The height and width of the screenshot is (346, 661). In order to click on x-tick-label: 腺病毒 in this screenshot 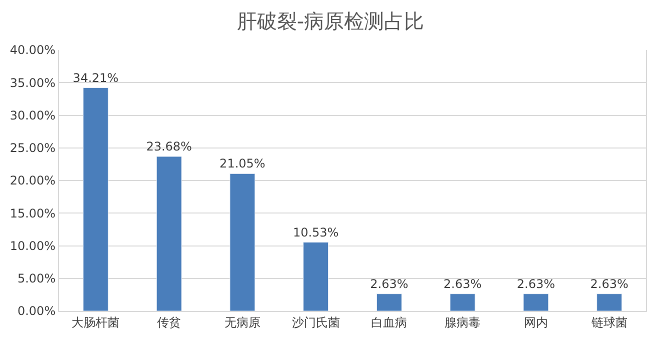, I will do `click(462, 322)`.